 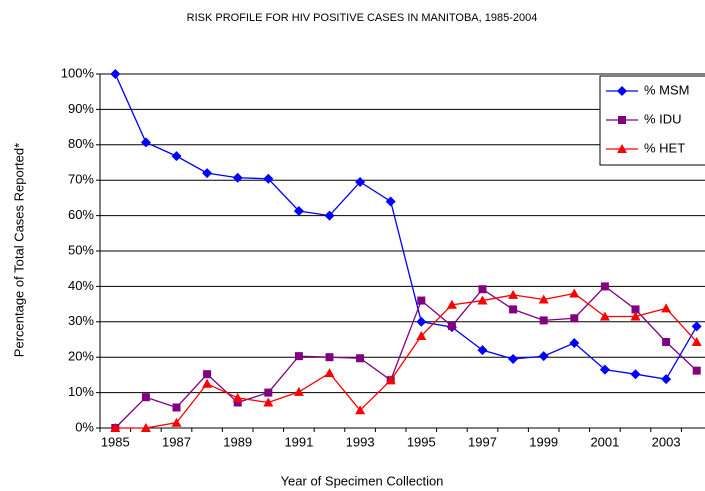 I want to click on x-tick-label: 1989, so click(x=237, y=441).